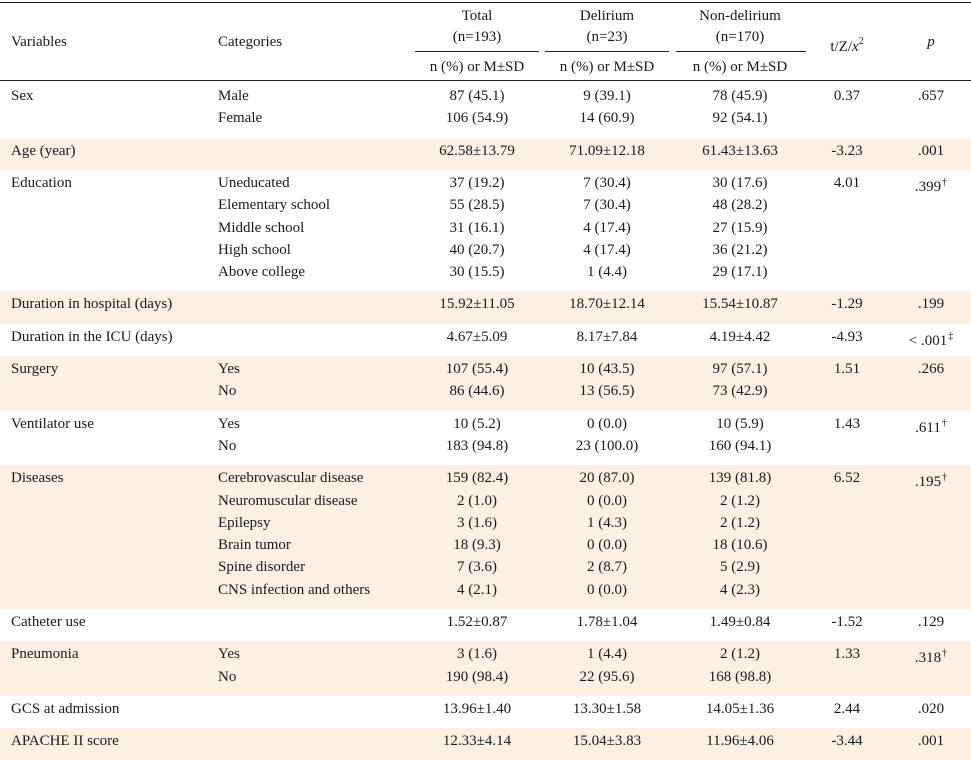 This screenshot has height=760, width=971. Describe the element at coordinates (254, 182) in the screenshot. I see `row-category: Uneducated` at that location.